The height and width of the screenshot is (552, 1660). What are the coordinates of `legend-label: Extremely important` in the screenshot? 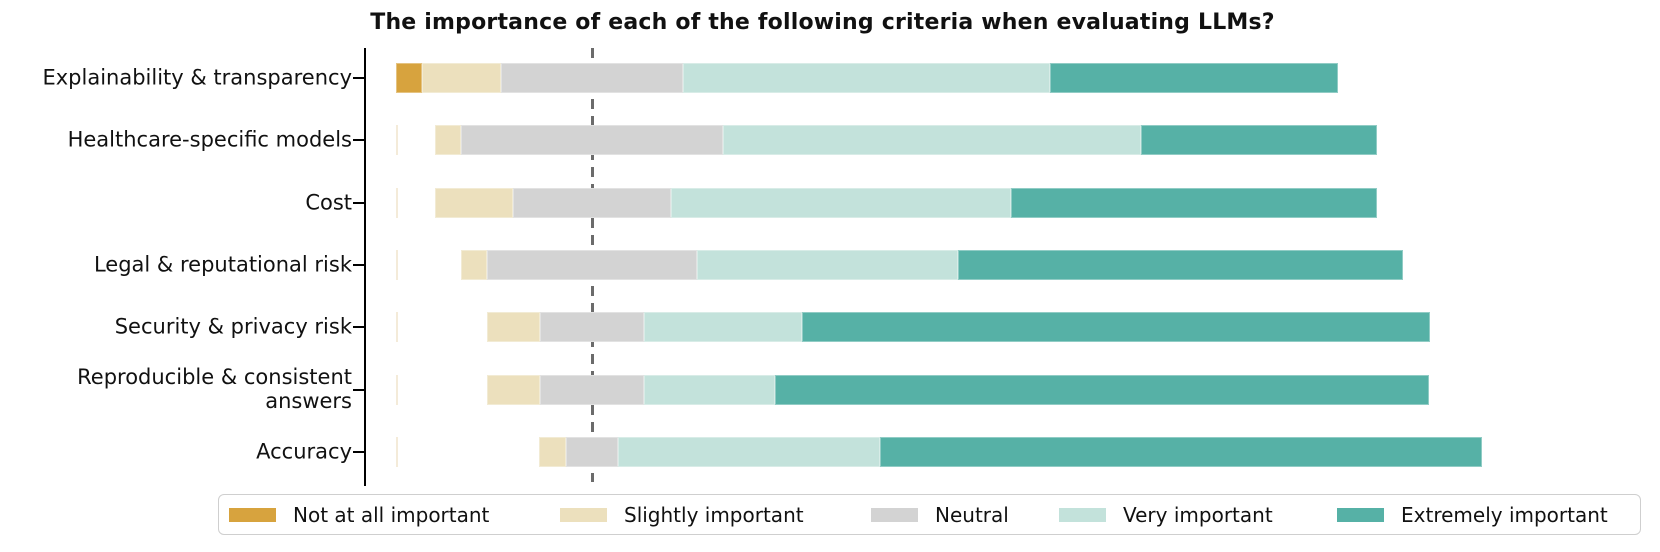 It's located at (1504, 514).